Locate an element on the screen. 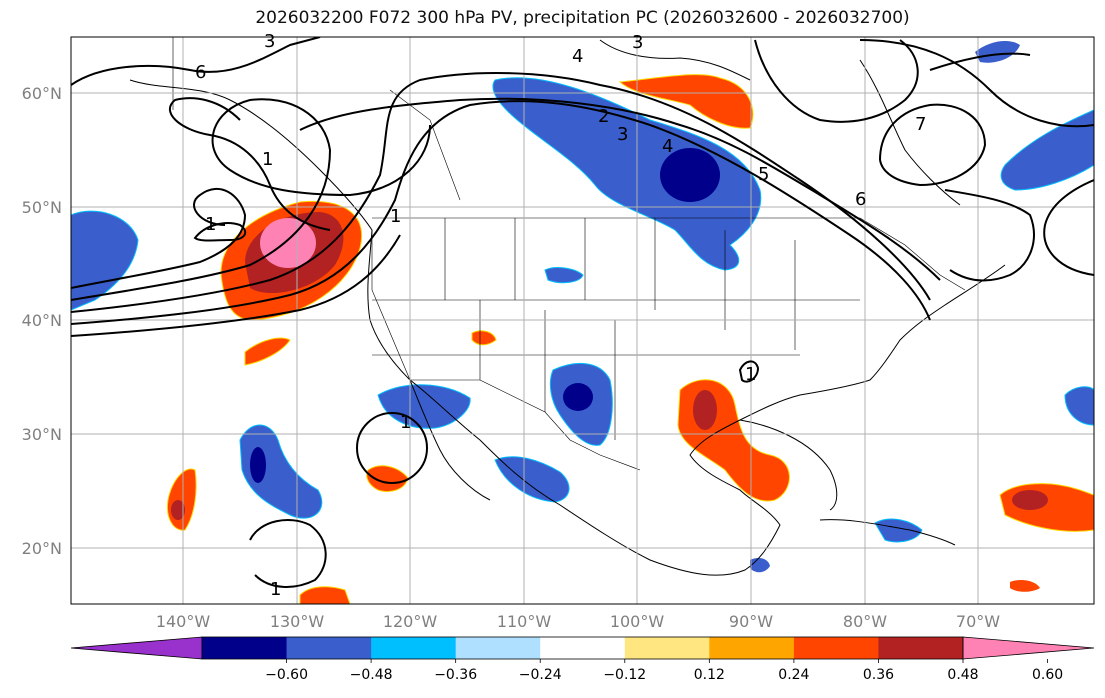  lat-label: 50°N is located at coordinates (42, 207).